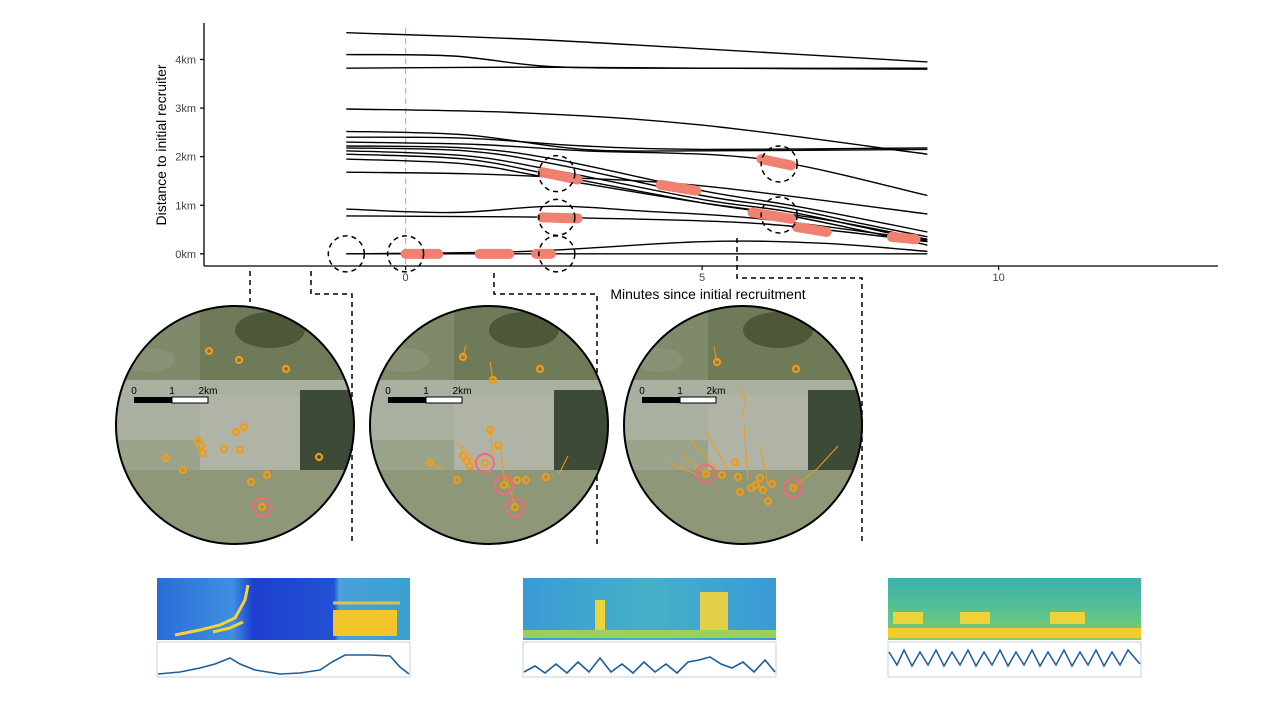 The width and height of the screenshot is (1280, 720). I want to click on y-axis-ticks: 0km 1km 2km 3km 4km, so click(189, 157).